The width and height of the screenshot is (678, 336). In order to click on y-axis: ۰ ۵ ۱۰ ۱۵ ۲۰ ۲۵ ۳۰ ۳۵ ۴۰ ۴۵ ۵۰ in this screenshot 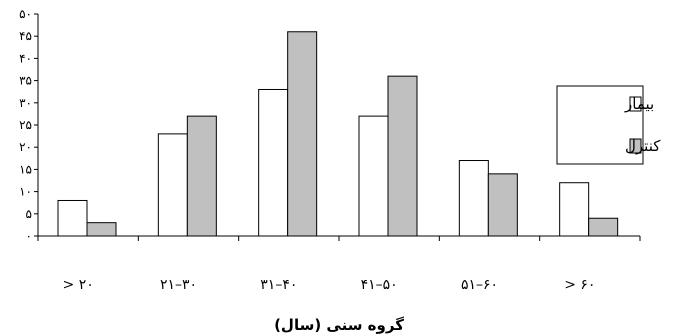, I will do `click(29, 125)`.